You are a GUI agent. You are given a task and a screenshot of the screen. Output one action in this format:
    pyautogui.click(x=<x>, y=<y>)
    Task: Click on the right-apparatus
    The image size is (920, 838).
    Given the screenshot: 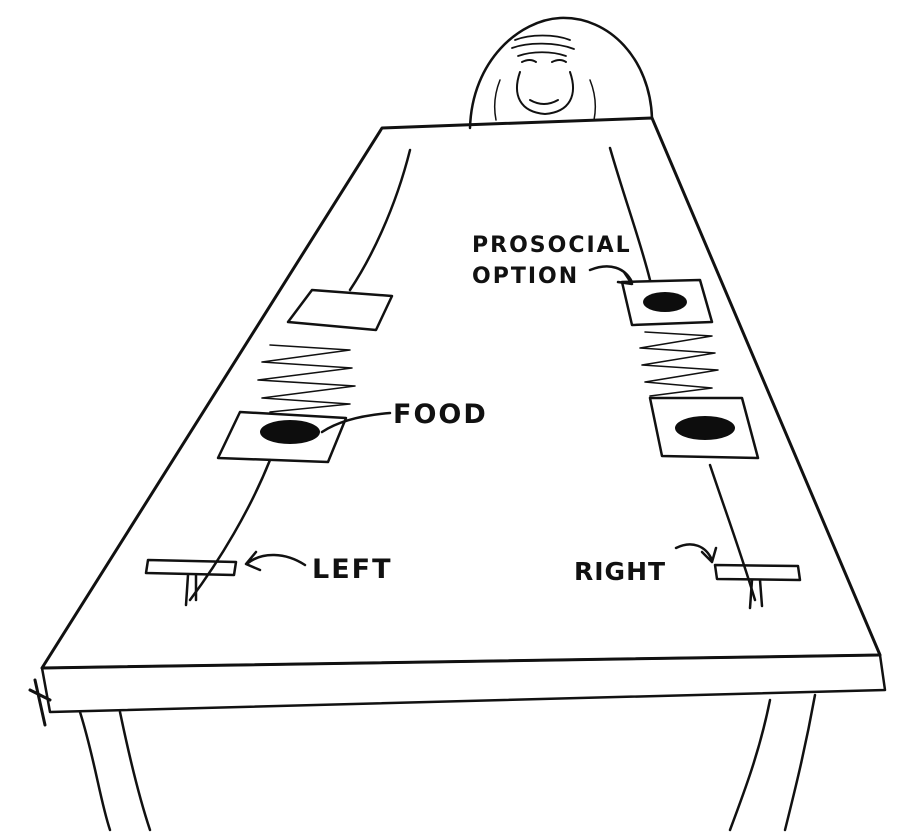 What is the action you would take?
    pyautogui.click(x=705, y=378)
    